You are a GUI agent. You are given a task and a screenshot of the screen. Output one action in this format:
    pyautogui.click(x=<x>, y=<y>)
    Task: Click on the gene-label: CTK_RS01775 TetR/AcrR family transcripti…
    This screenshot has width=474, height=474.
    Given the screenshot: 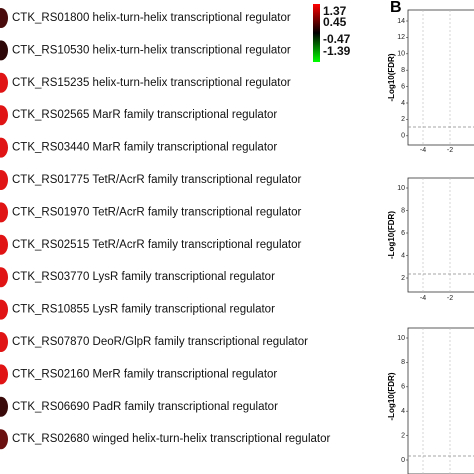 What is the action you would take?
    pyautogui.click(x=156, y=180)
    